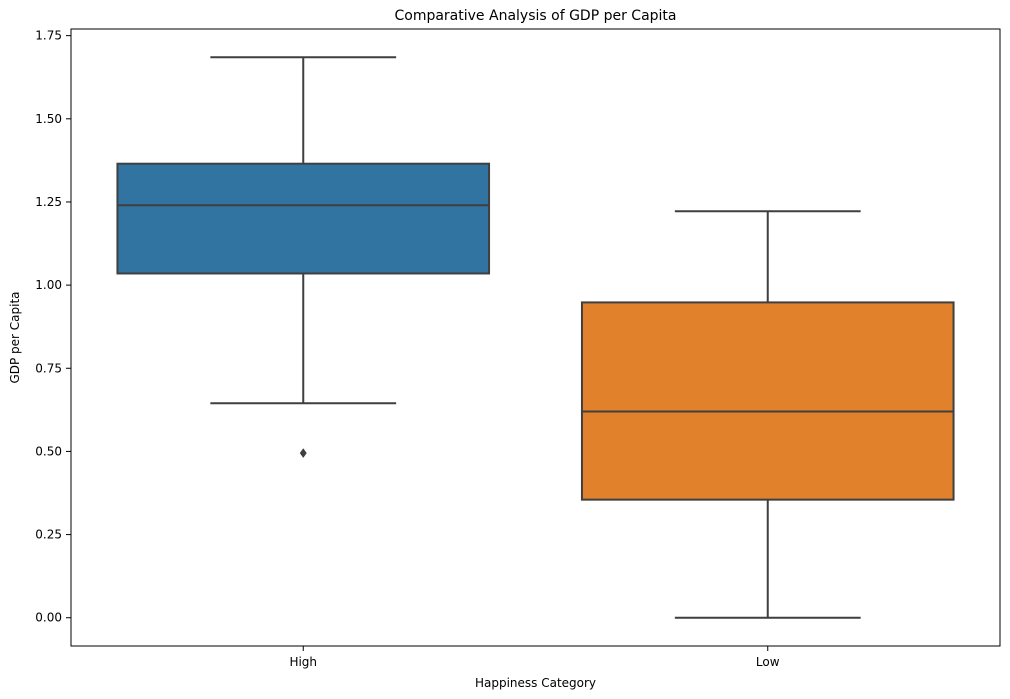 This screenshot has width=1010, height=699. I want to click on x-axis: High Low, so click(534, 657).